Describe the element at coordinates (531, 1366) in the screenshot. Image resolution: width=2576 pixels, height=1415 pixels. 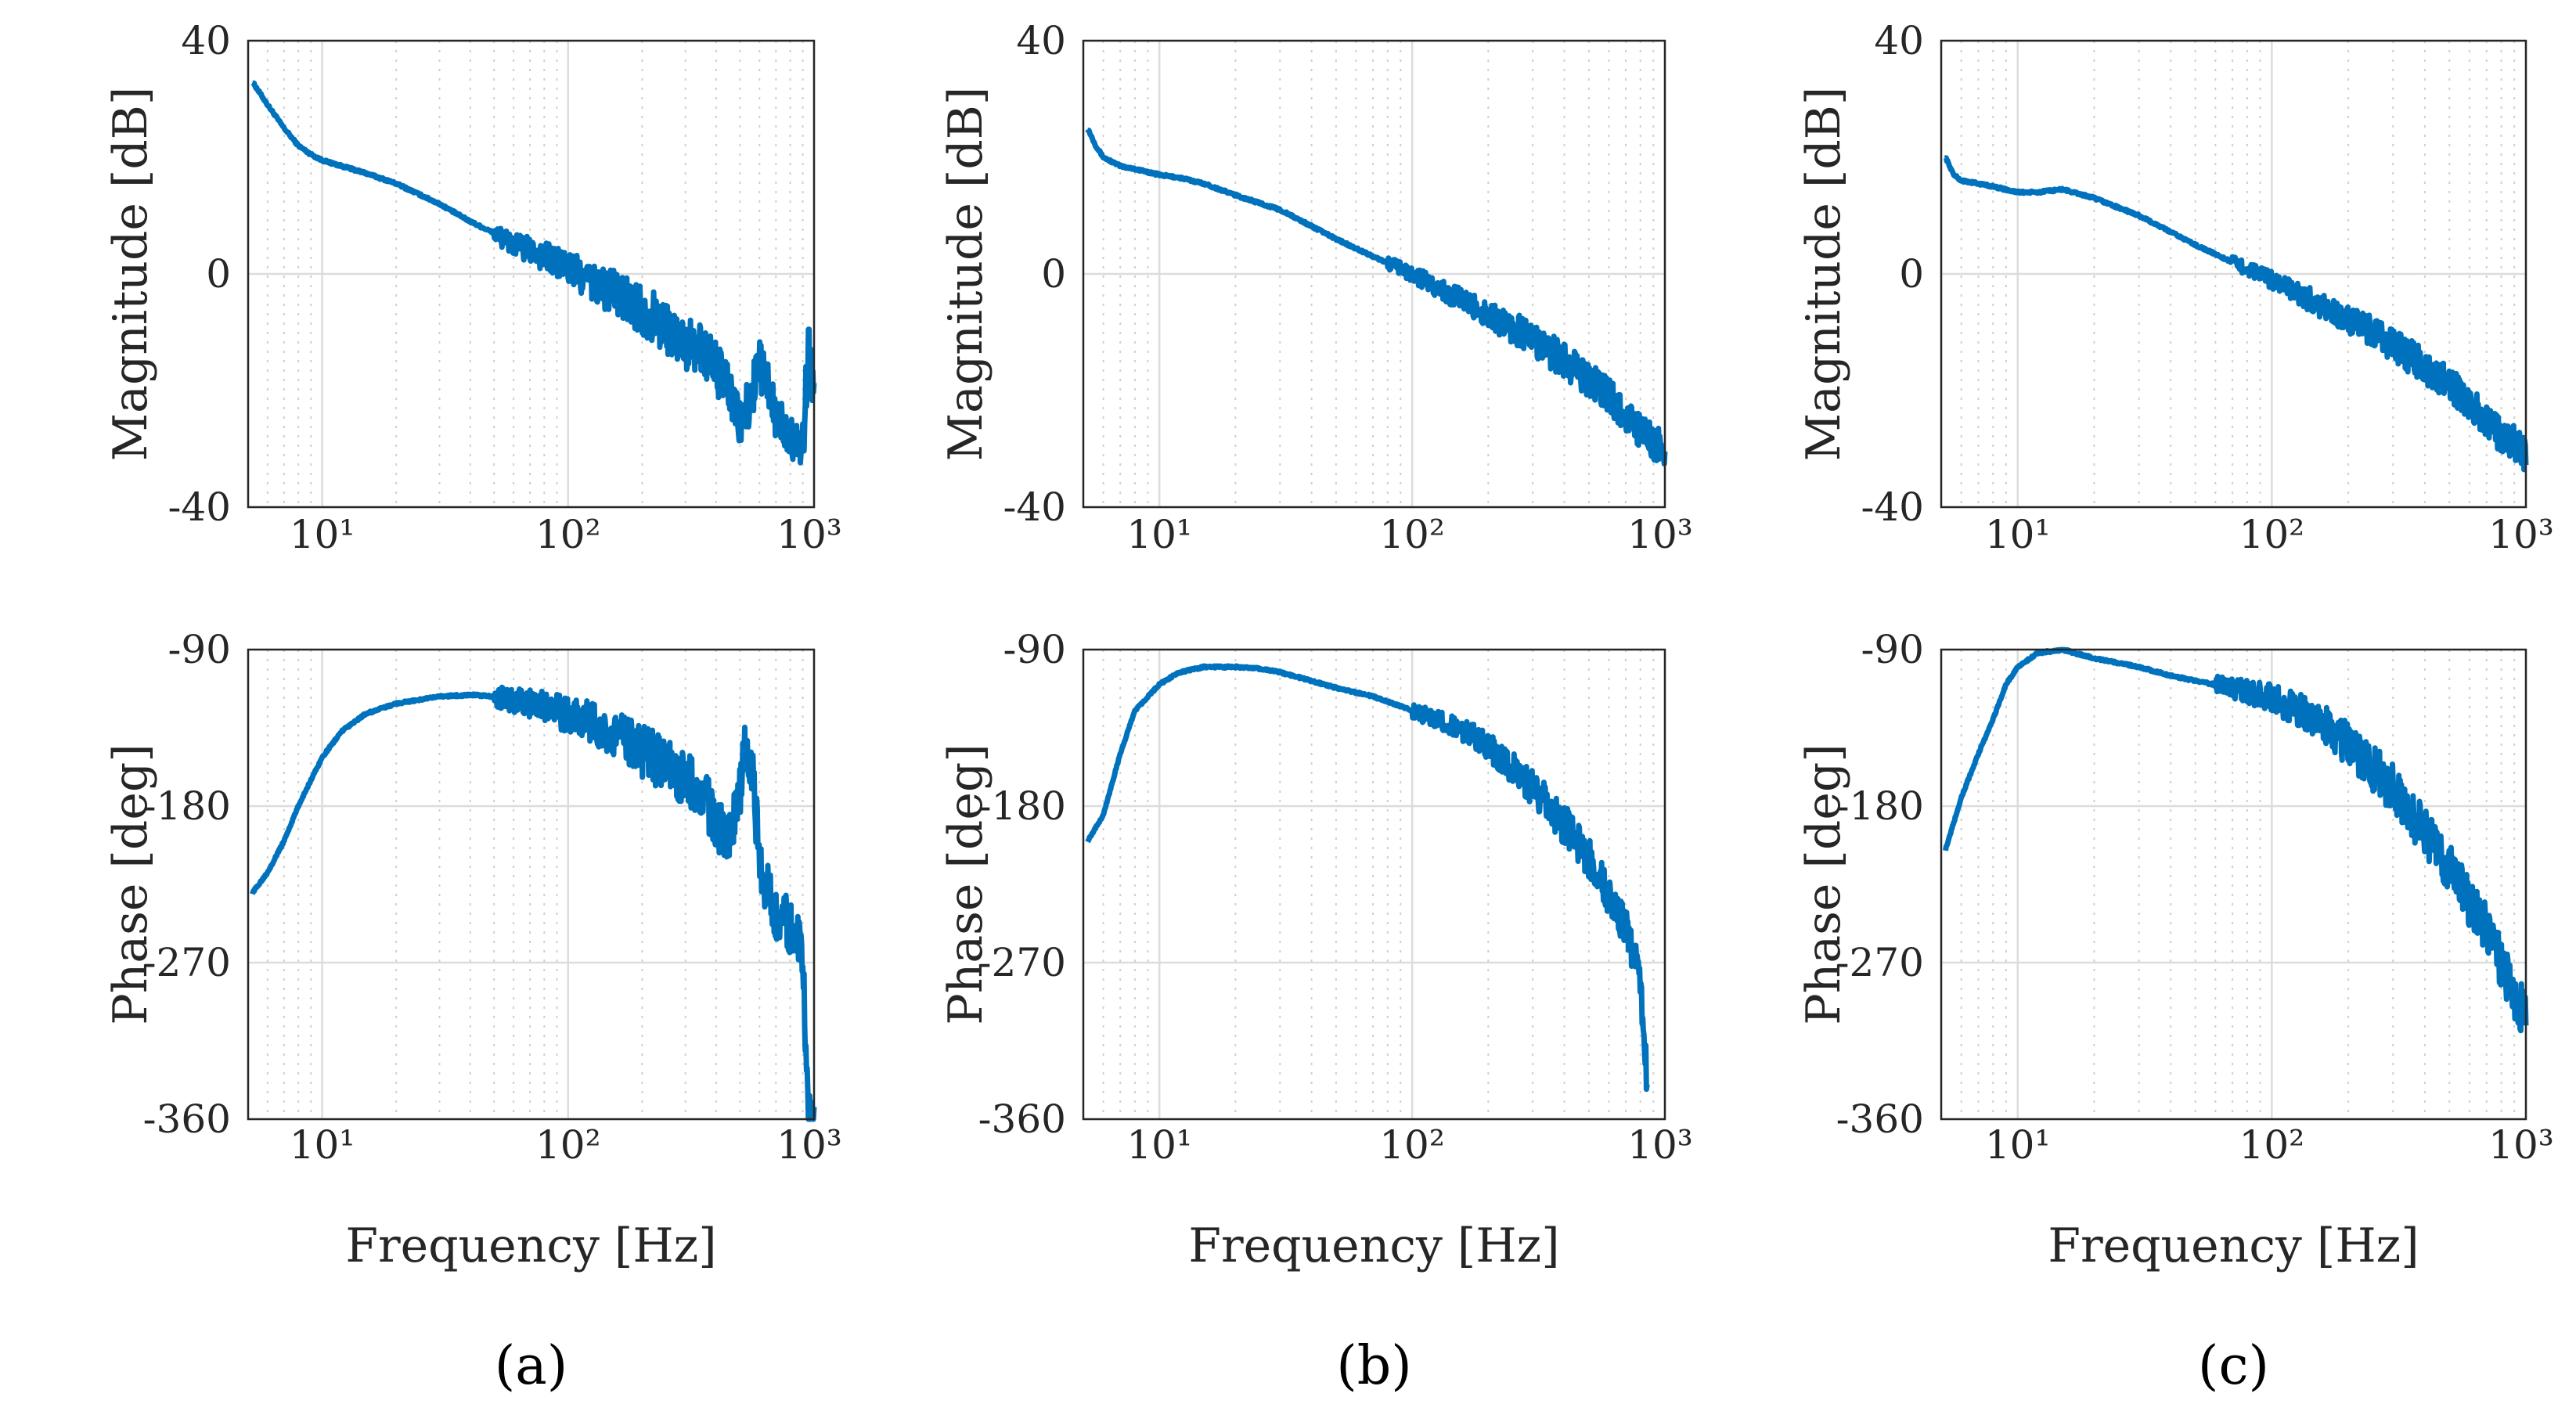
I see `panel-label: (a)` at that location.